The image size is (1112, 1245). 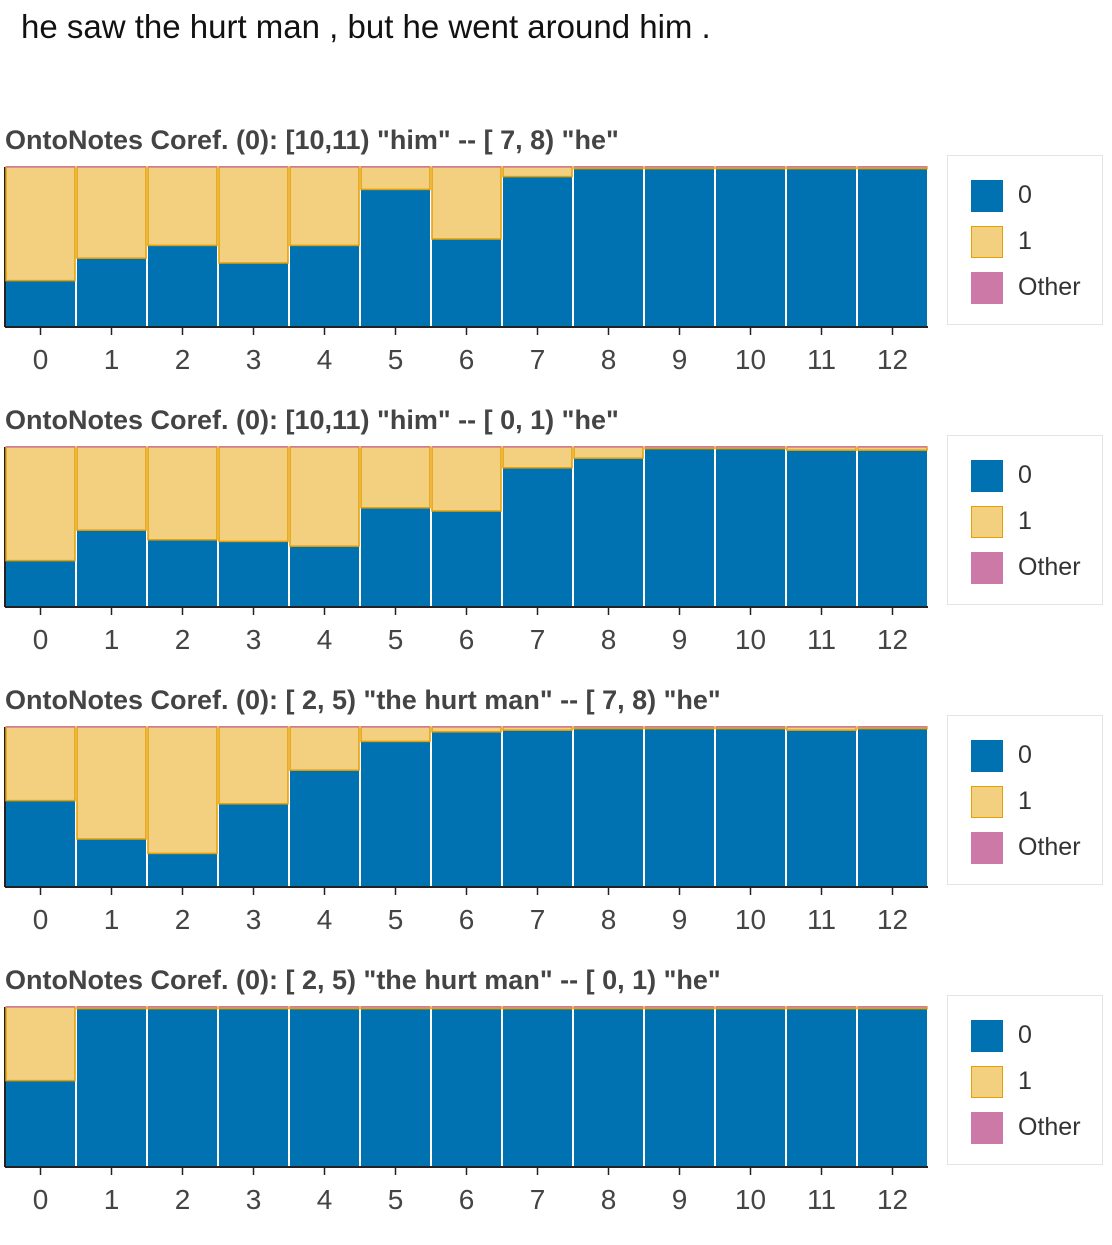 What do you see at coordinates (892, 639) in the screenshot?
I see `x-tick-label: 12` at bounding box center [892, 639].